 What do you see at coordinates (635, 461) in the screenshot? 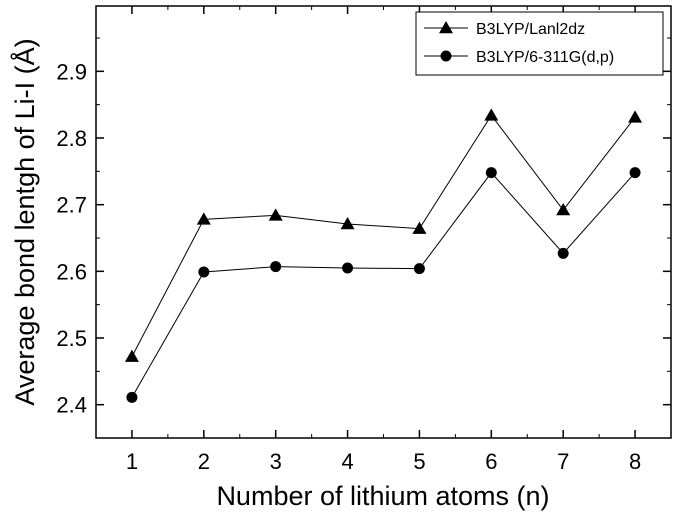
I see `x-tick-label: 8` at bounding box center [635, 461].